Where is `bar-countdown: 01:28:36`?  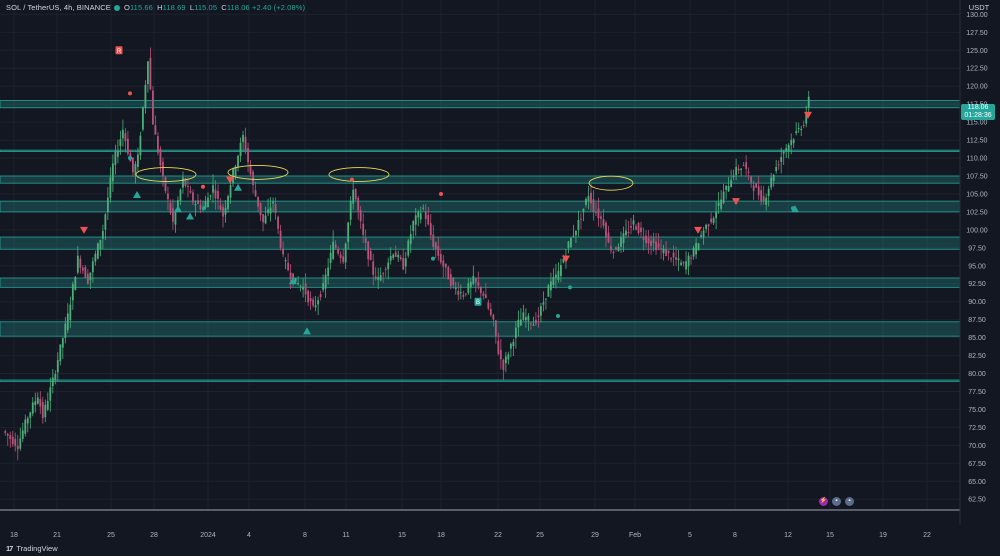 bar-countdown: 01:28:36 is located at coordinates (978, 115).